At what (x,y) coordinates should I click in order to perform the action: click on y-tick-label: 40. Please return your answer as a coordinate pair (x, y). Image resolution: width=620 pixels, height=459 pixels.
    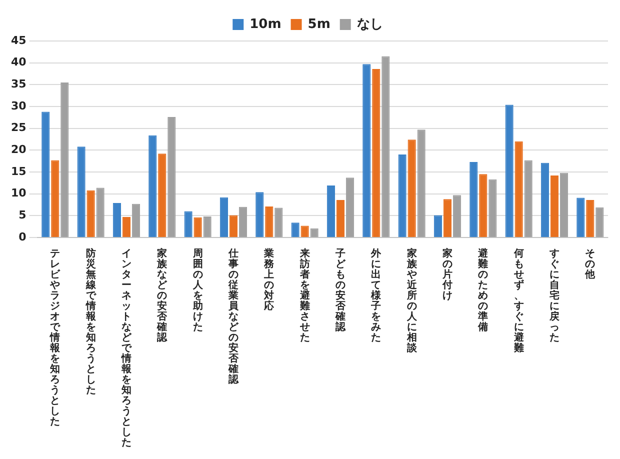
    Looking at the image, I should click on (18, 62).